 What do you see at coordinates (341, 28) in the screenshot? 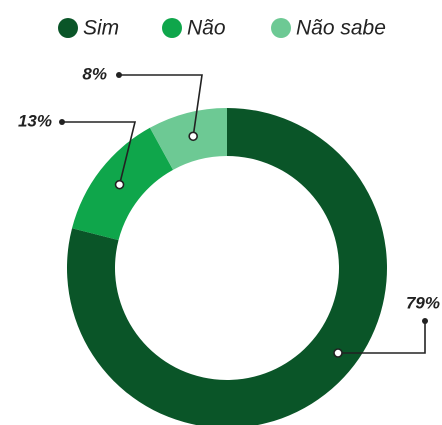
I see `legend-label: Não sabe` at bounding box center [341, 28].